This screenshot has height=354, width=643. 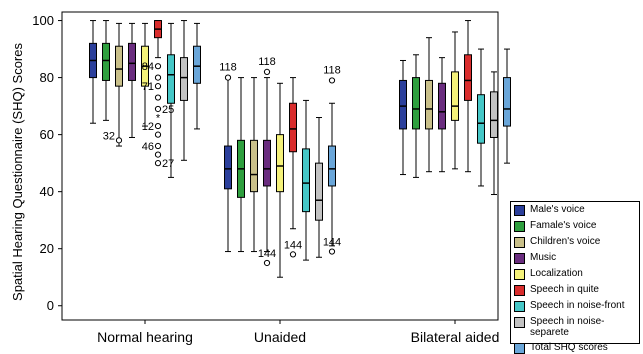 What do you see at coordinates (168, 164) in the screenshot?
I see `outlier-label: 27` at bounding box center [168, 164].